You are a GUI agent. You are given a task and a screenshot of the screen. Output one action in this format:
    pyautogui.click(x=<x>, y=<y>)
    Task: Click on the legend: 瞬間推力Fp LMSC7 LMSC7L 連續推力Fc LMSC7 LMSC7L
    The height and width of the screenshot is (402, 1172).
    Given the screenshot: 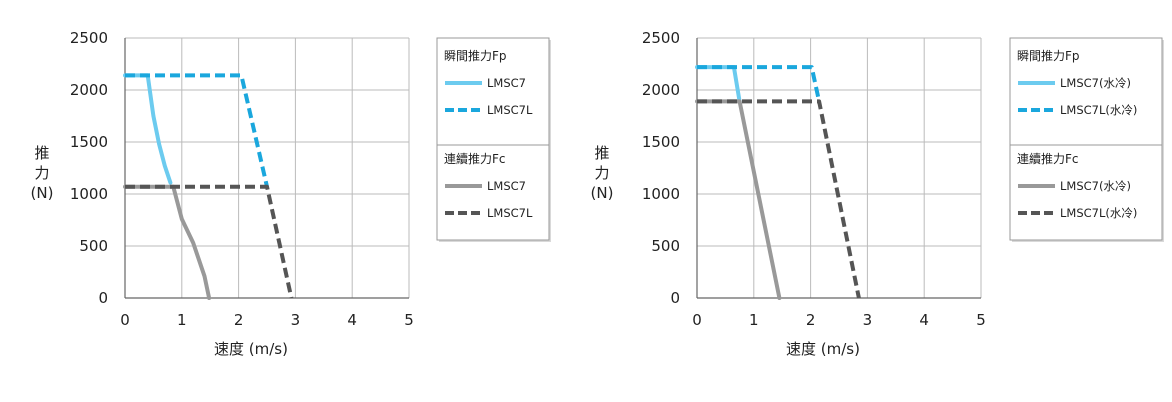 What is the action you would take?
    pyautogui.click(x=493, y=139)
    